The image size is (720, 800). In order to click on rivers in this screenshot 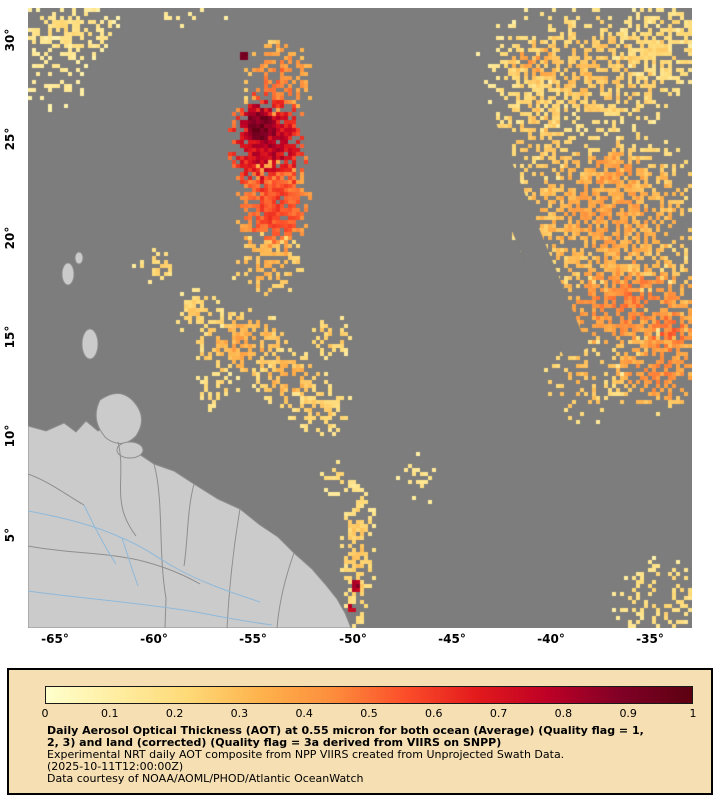, I will do `click(150, 565)`.